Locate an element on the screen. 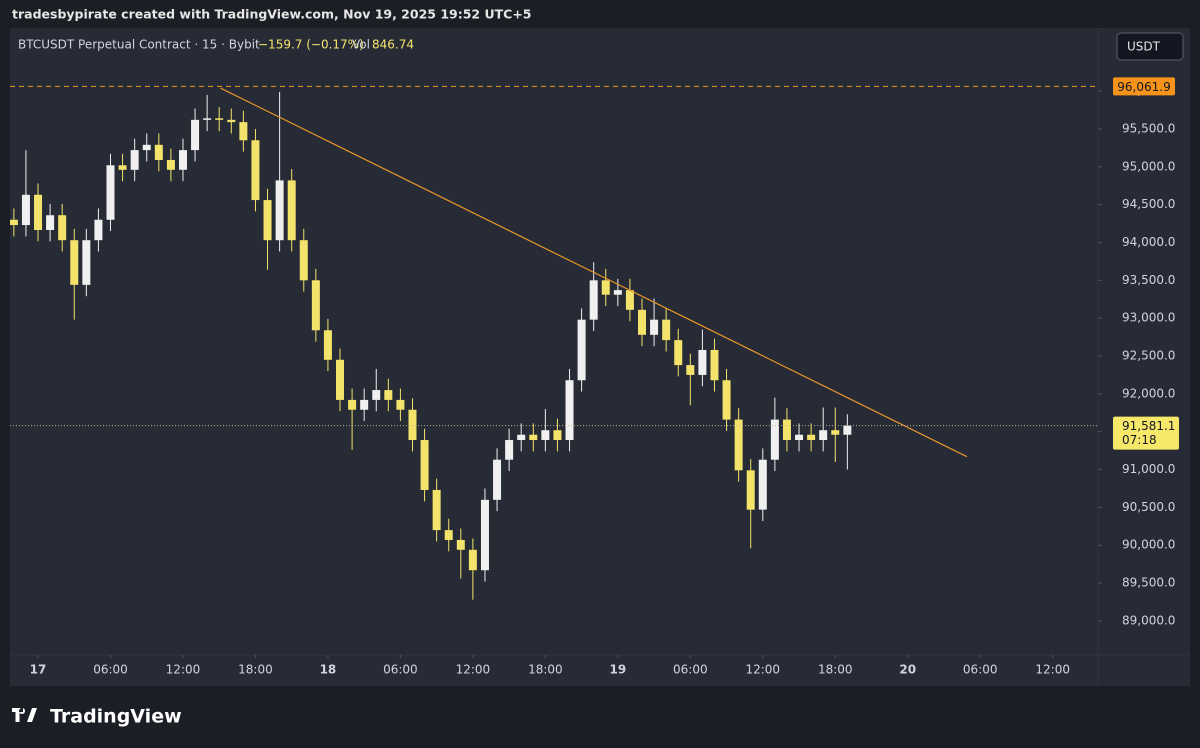 The width and height of the screenshot is (1200, 748). y-tick-label: 89,500.0 is located at coordinates (1148, 583).